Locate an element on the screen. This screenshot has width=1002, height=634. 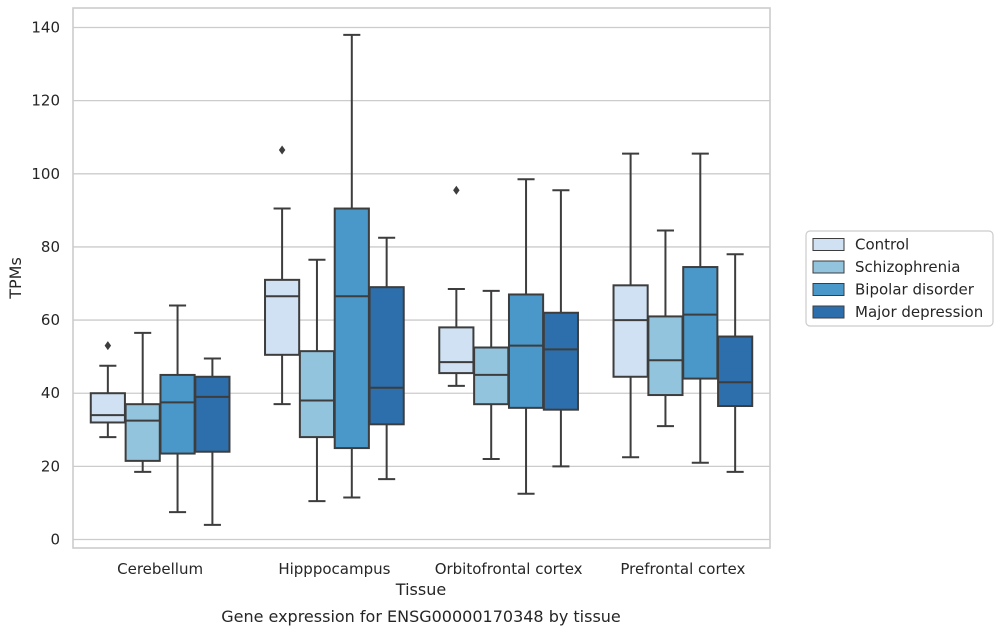
y-tick-label: 120 is located at coordinates (45, 101).